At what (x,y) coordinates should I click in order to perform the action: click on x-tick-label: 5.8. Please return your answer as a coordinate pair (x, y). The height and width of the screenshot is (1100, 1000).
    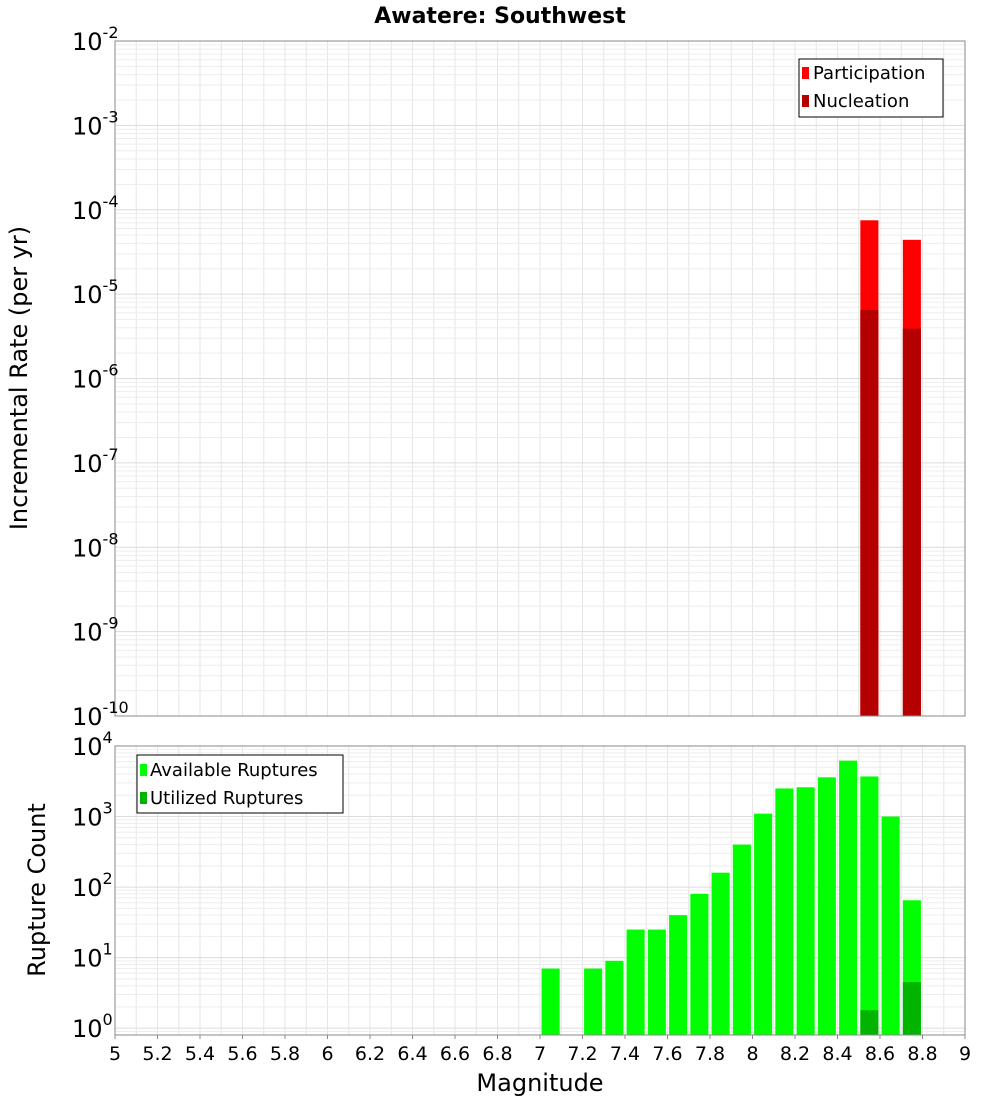
    Looking at the image, I should click on (285, 1054).